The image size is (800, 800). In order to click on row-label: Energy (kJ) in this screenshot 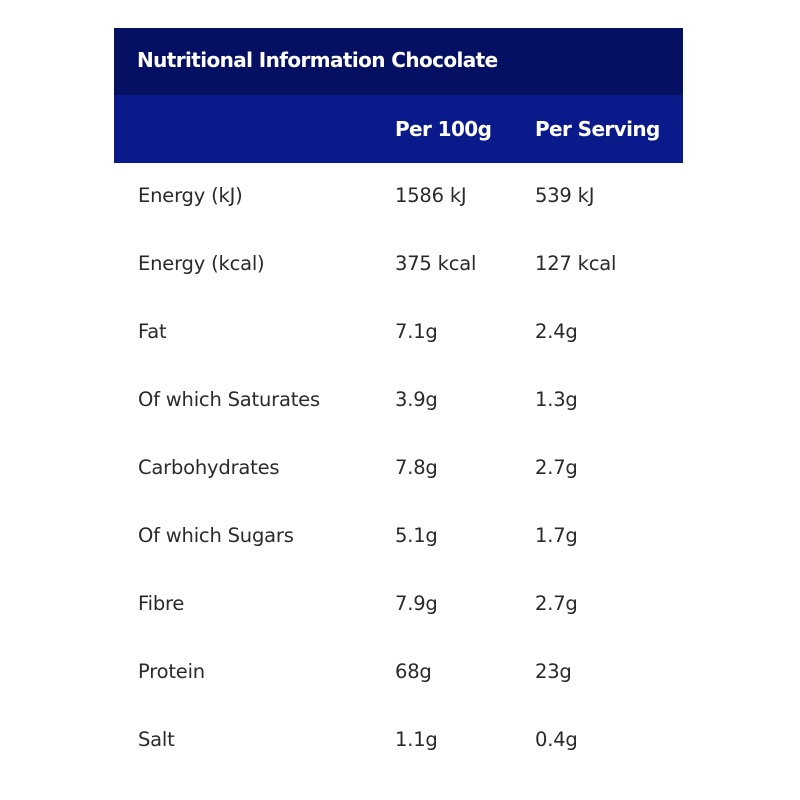, I will do `click(190, 195)`.